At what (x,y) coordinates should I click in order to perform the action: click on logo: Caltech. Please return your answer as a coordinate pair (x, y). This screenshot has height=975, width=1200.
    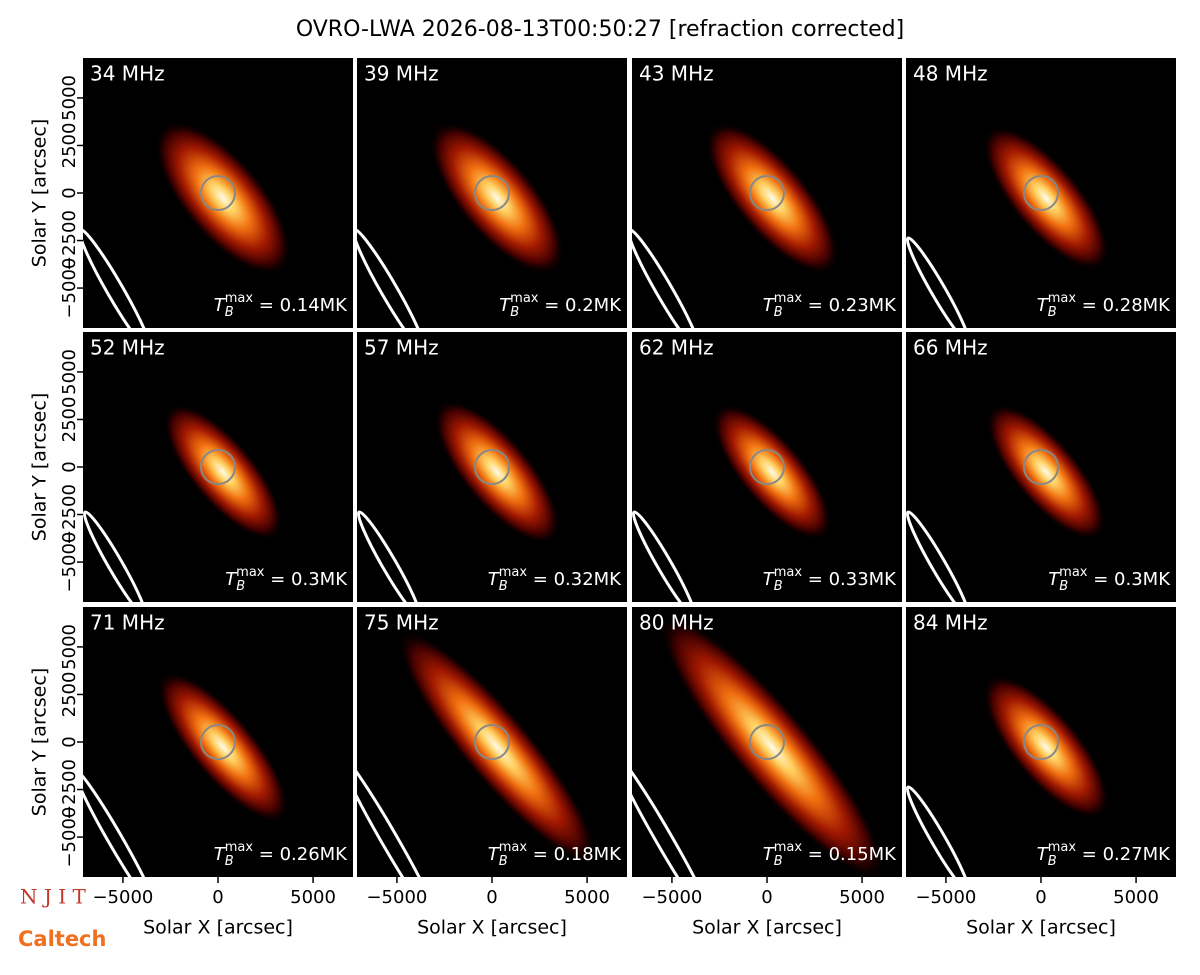
    Looking at the image, I should click on (62, 939).